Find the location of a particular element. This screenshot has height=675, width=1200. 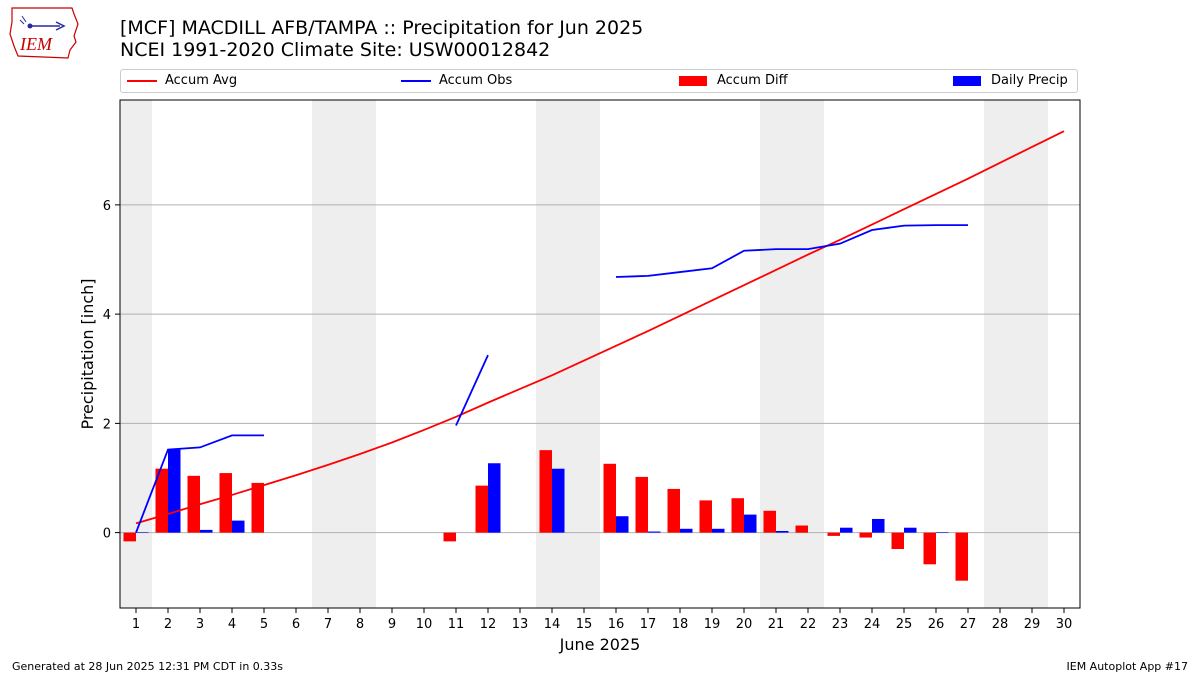

iem-logo: IEM is located at coordinates (44, 33).